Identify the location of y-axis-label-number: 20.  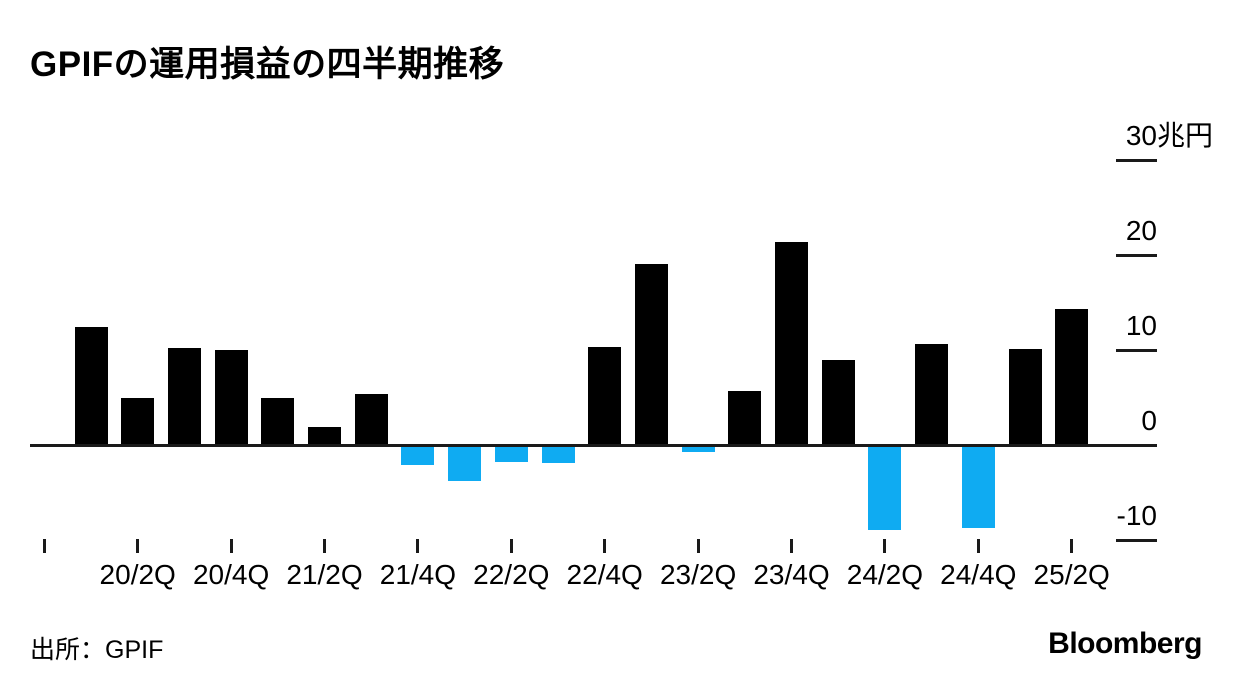
(1141, 230).